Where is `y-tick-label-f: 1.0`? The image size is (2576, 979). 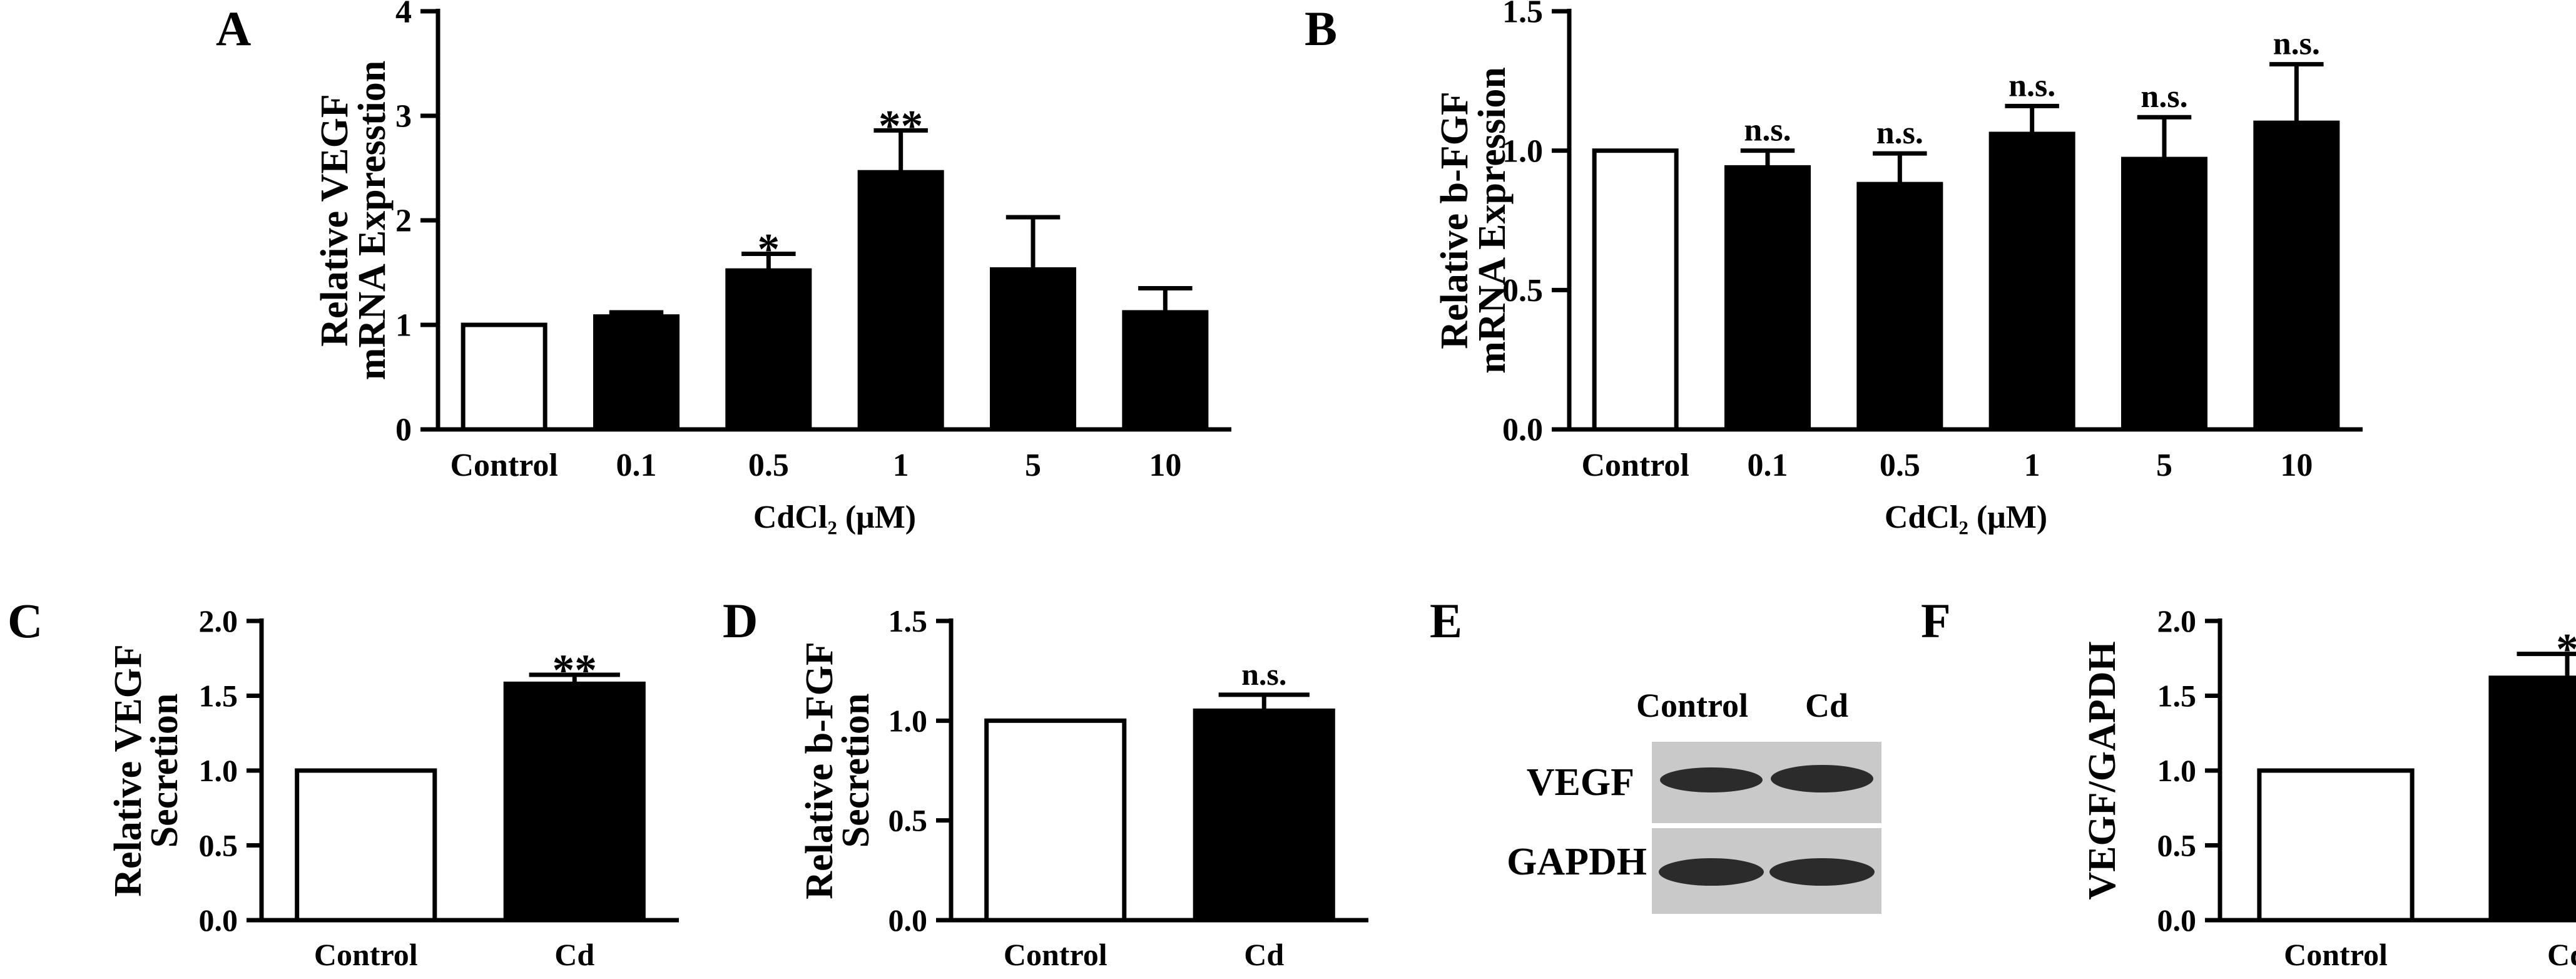 y-tick-label-f: 1.0 is located at coordinates (2177, 770).